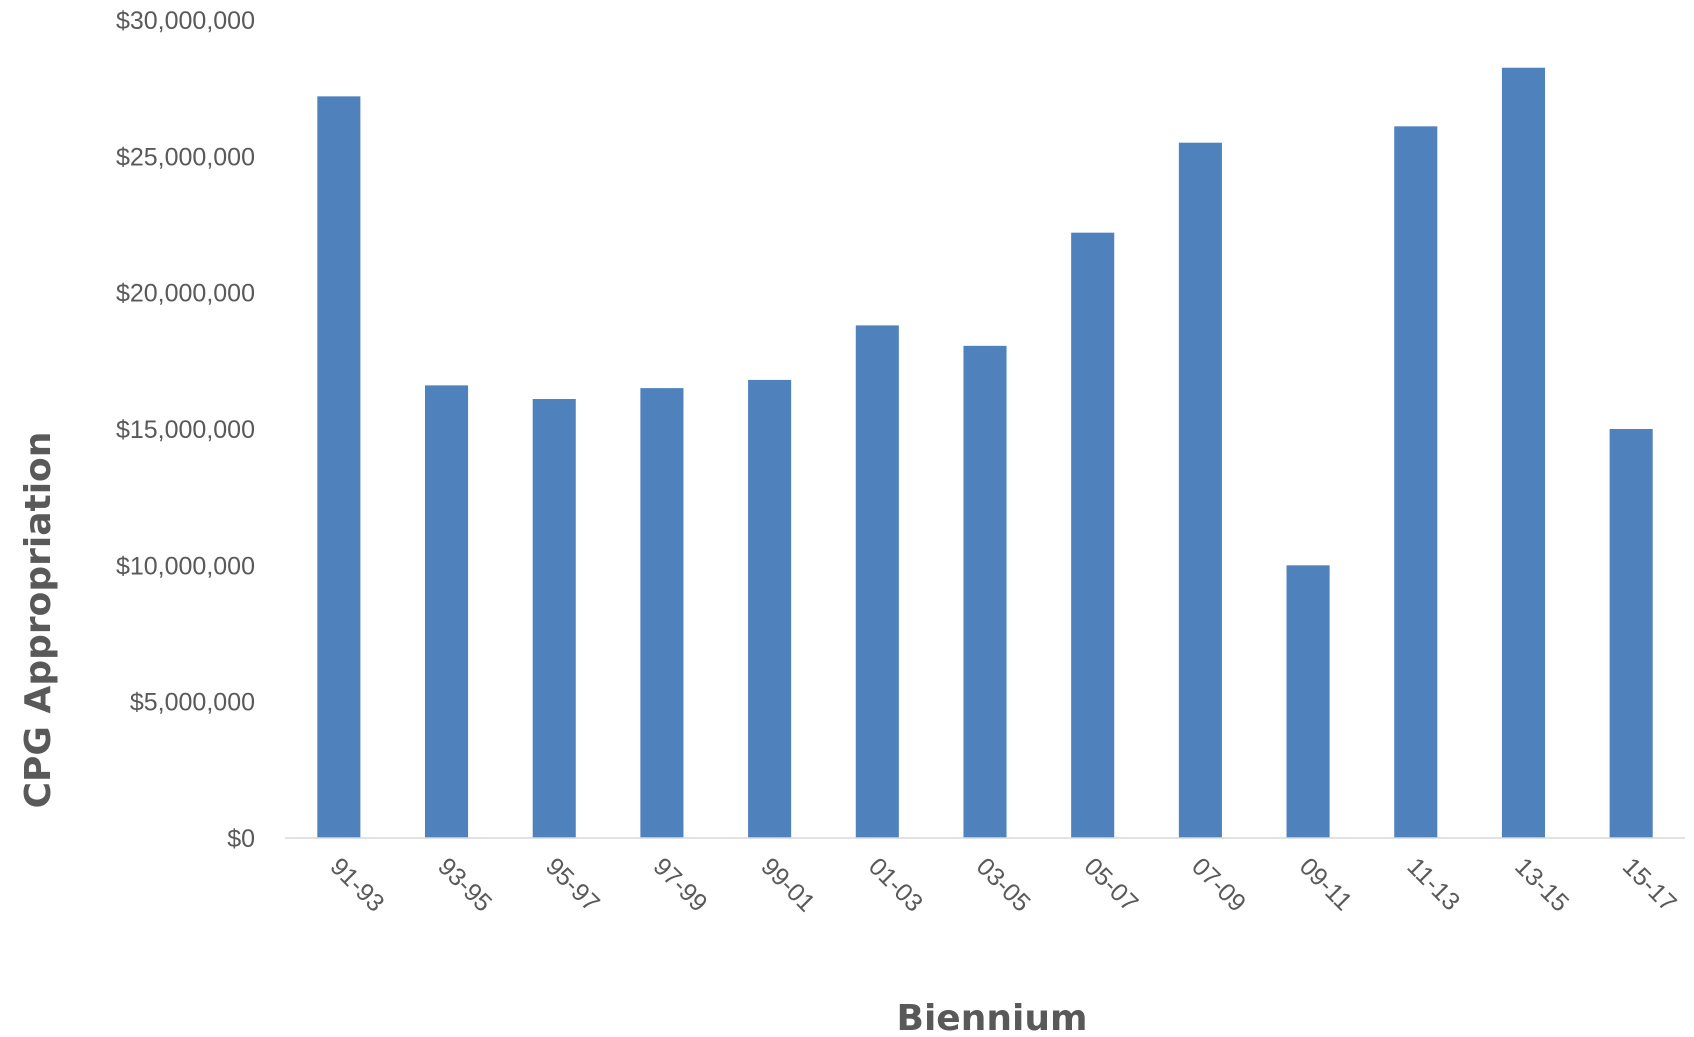  What do you see at coordinates (992, 1017) in the screenshot?
I see `x-axis-title: Biennium` at bounding box center [992, 1017].